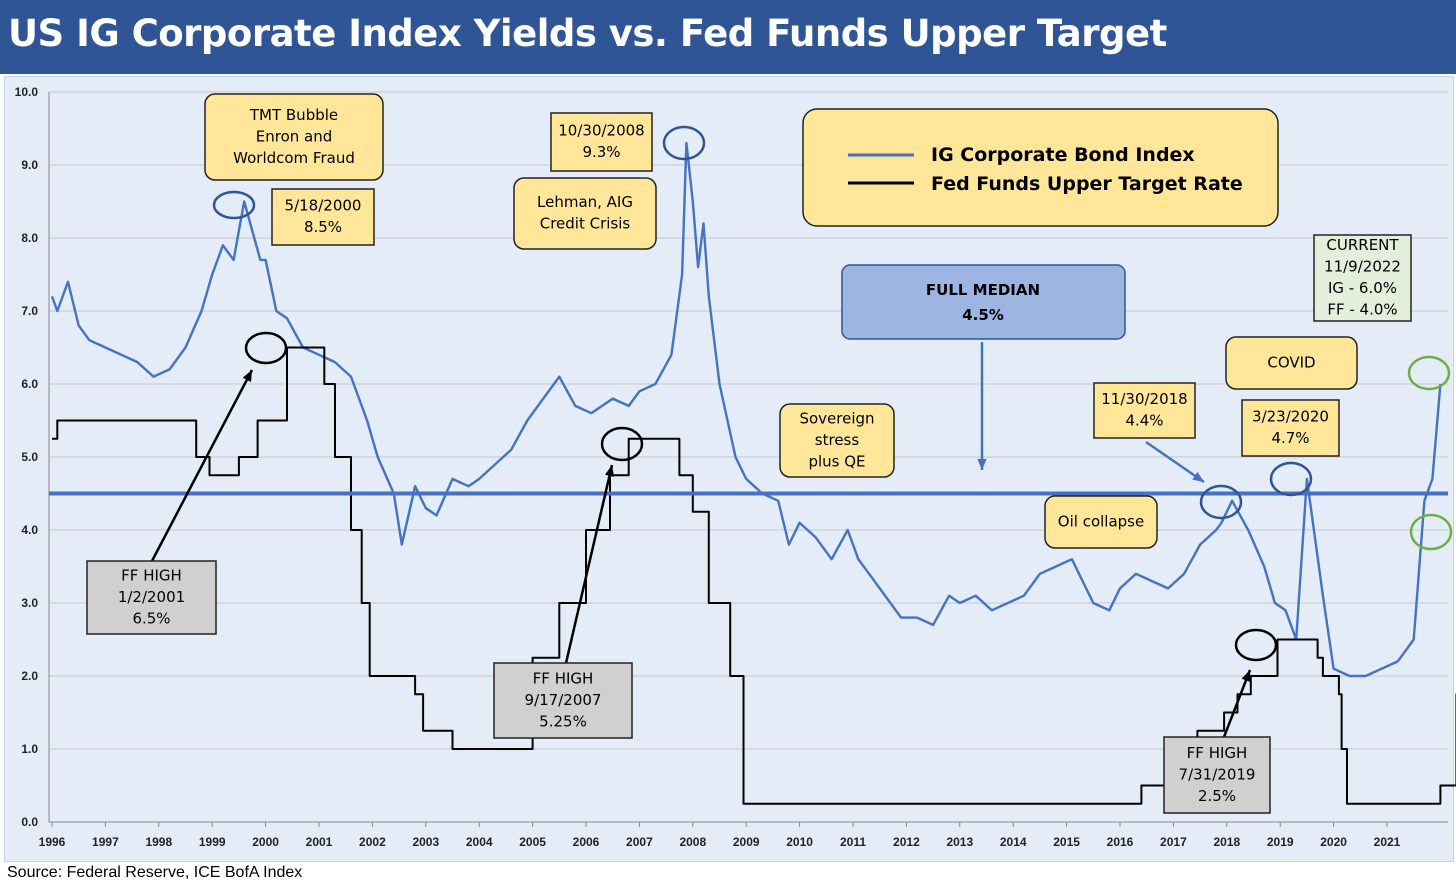 Image resolution: width=1456 pixels, height=893 pixels. I want to click on annotation-text-current: 11/9/2022, so click(1362, 267).